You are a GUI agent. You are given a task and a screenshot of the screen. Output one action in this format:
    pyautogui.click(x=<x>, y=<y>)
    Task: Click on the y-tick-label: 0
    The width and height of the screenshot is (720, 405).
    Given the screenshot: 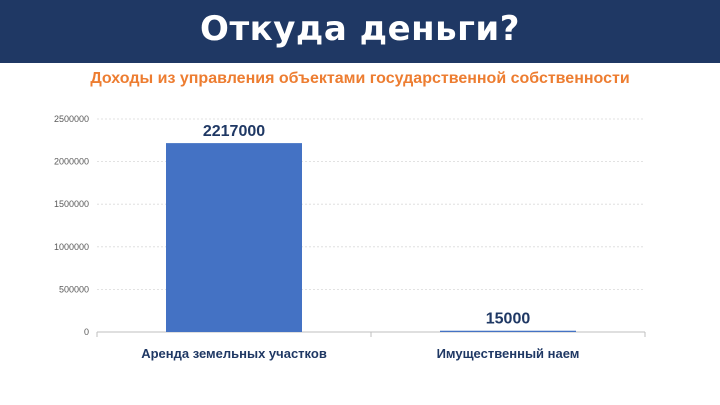 What is the action you would take?
    pyautogui.click(x=86, y=332)
    